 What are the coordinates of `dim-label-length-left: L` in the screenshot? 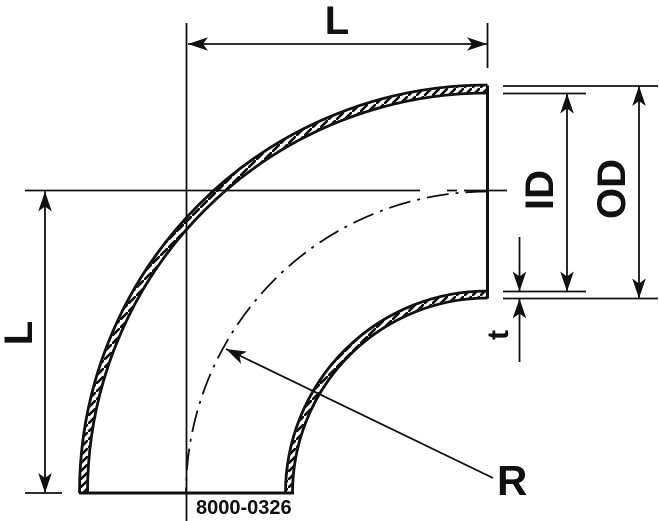 It's located at (20, 333).